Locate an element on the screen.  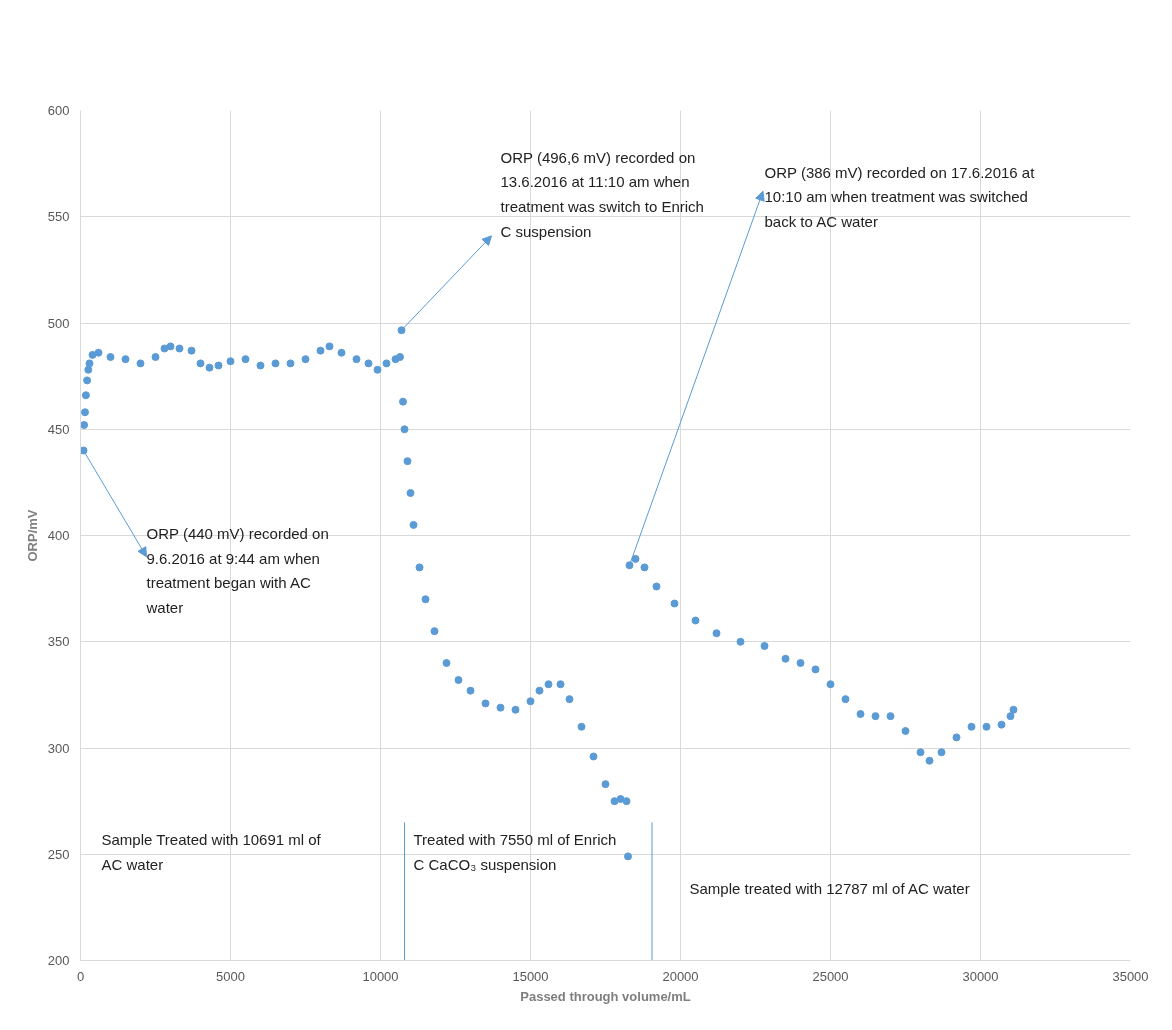
x-tick-label: 15000 is located at coordinates (530, 976).